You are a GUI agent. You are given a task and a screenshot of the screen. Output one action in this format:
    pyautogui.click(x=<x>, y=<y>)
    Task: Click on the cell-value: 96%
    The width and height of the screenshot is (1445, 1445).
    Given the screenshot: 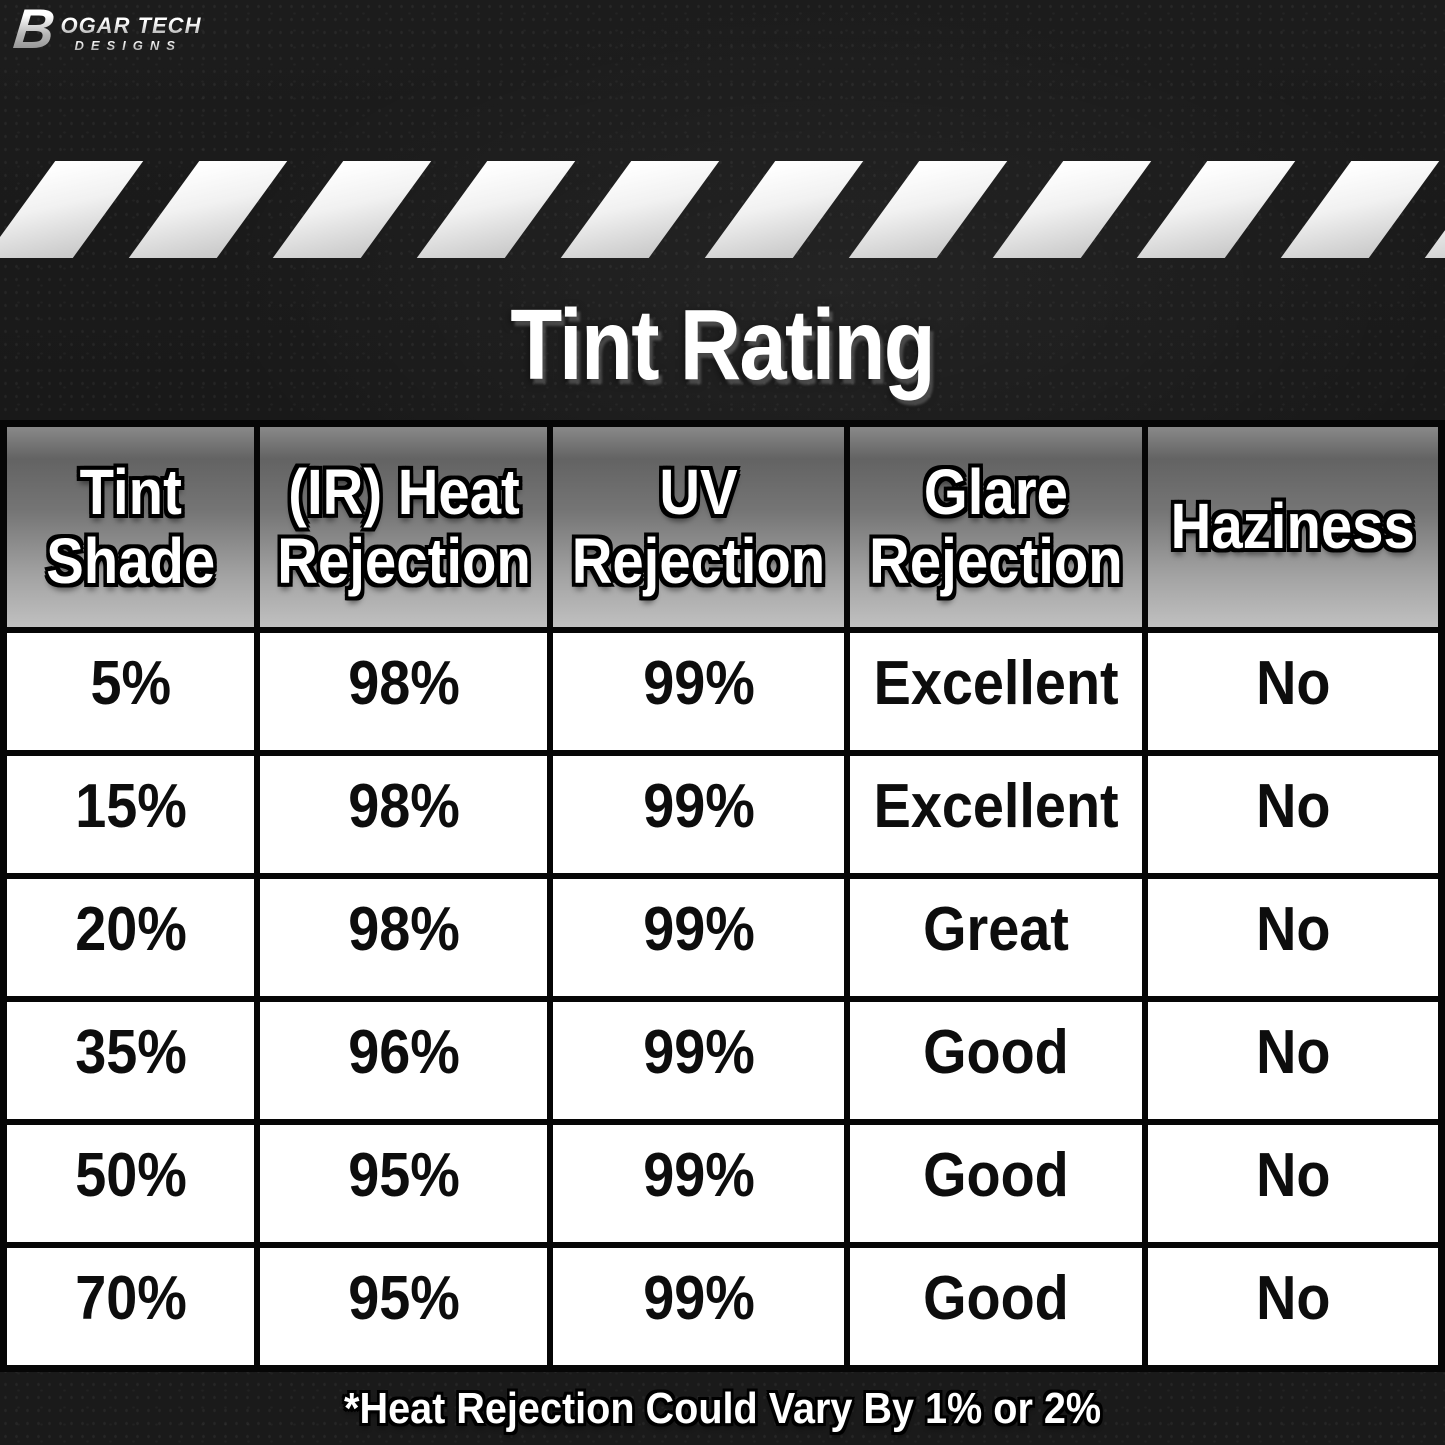 What is the action you would take?
    pyautogui.click(x=404, y=1052)
    